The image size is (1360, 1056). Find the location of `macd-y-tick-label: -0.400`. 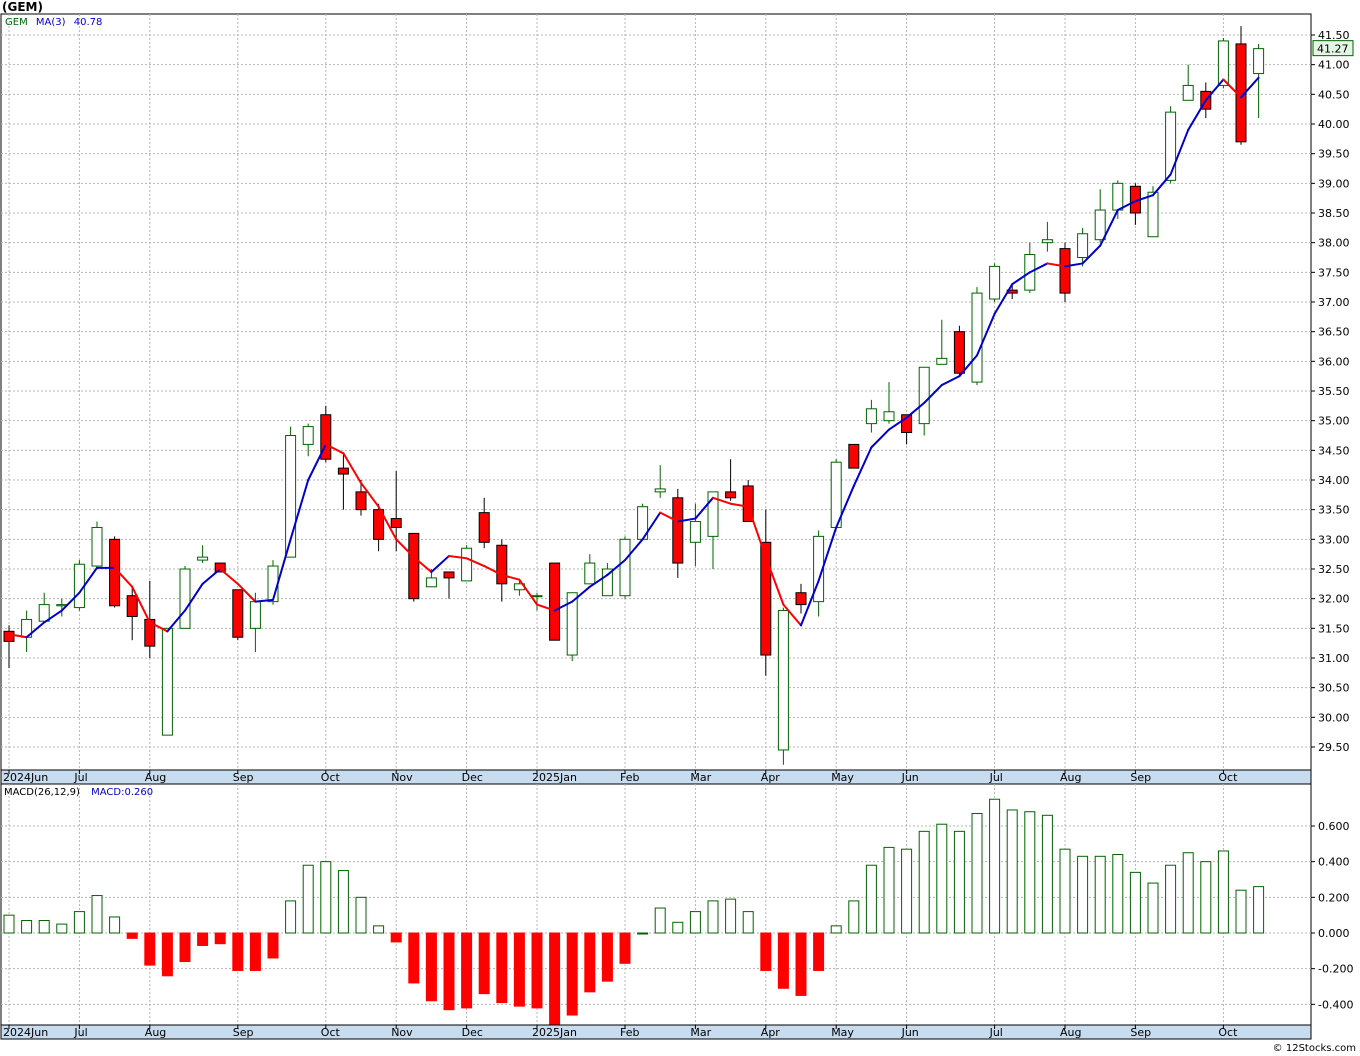

macd-y-tick-label: -0.400 is located at coordinates (1335, 1004).